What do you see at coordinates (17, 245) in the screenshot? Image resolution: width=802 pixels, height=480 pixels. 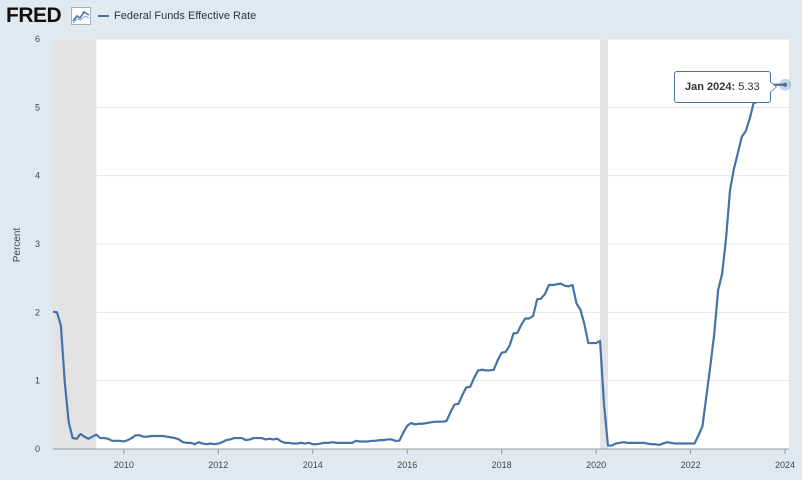 I see `y-axis-title: Percent` at bounding box center [17, 245].